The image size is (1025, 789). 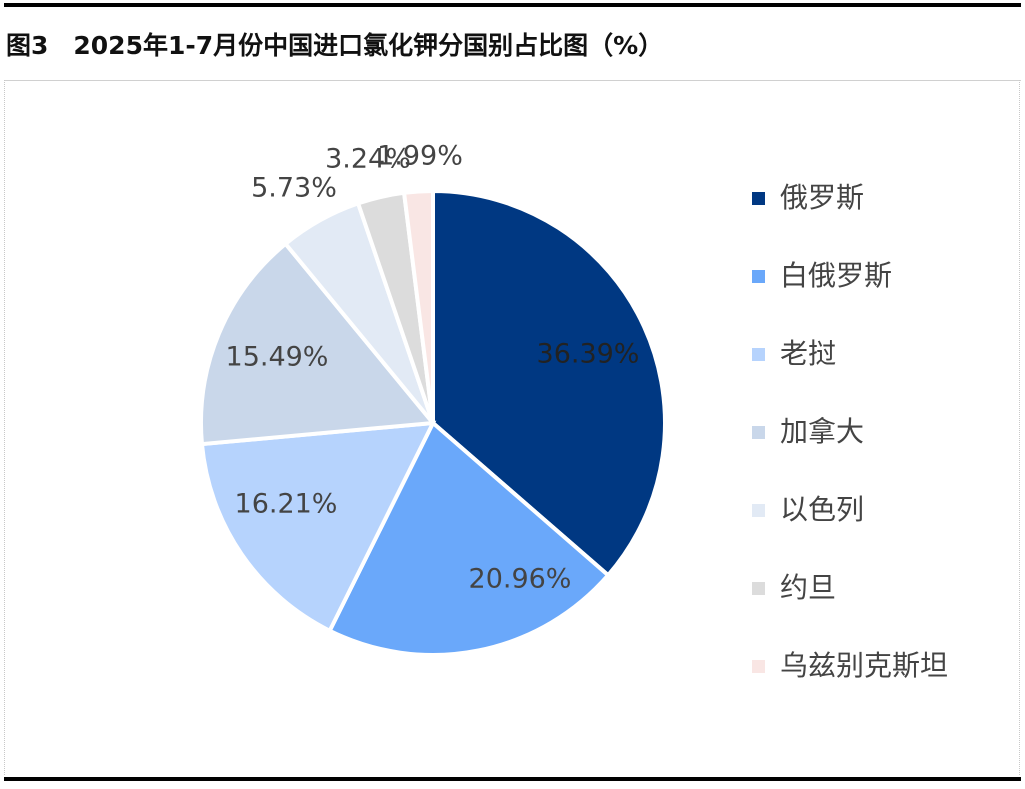 I want to click on legend-label: 以色列, so click(x=822, y=509).